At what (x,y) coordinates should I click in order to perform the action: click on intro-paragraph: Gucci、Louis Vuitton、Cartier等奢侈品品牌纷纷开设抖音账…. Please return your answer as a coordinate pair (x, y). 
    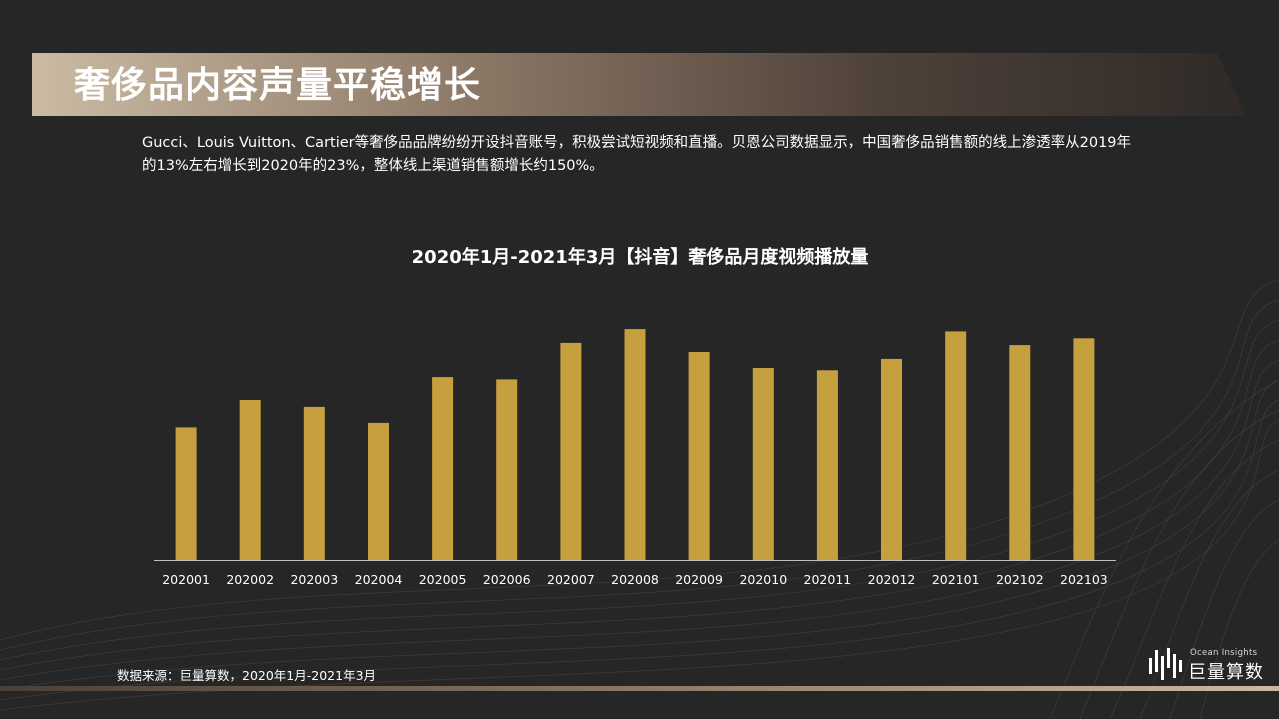
    Looking at the image, I should click on (637, 154).